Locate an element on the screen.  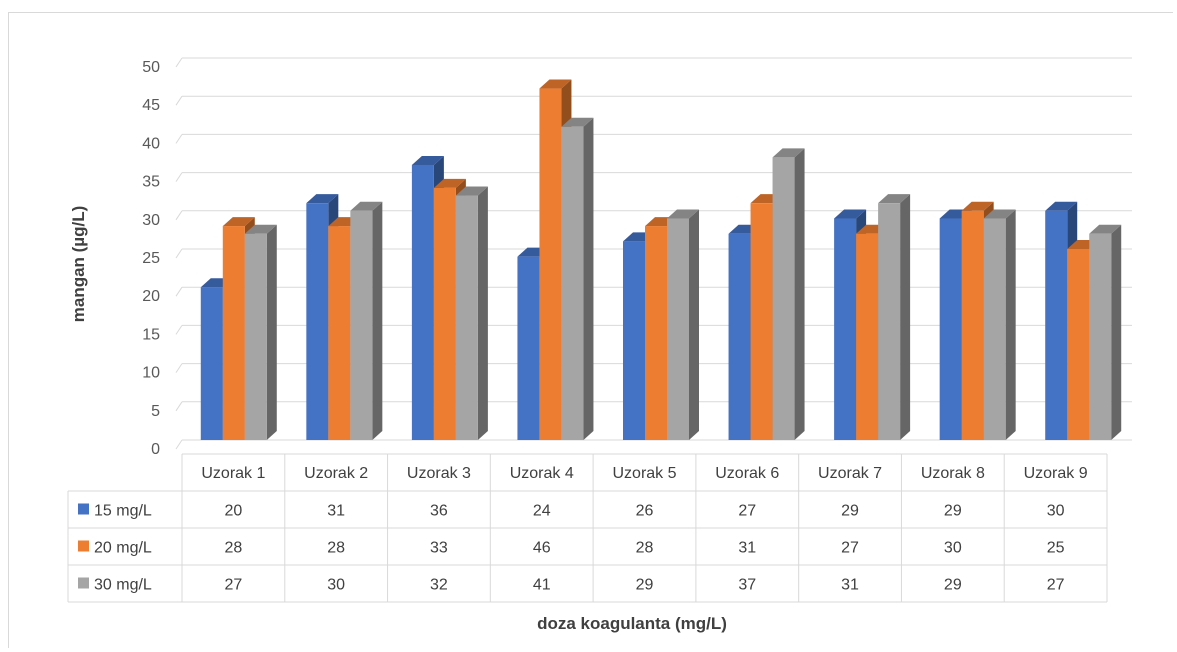
x-category-label: Uzorak 1 is located at coordinates (233, 473).